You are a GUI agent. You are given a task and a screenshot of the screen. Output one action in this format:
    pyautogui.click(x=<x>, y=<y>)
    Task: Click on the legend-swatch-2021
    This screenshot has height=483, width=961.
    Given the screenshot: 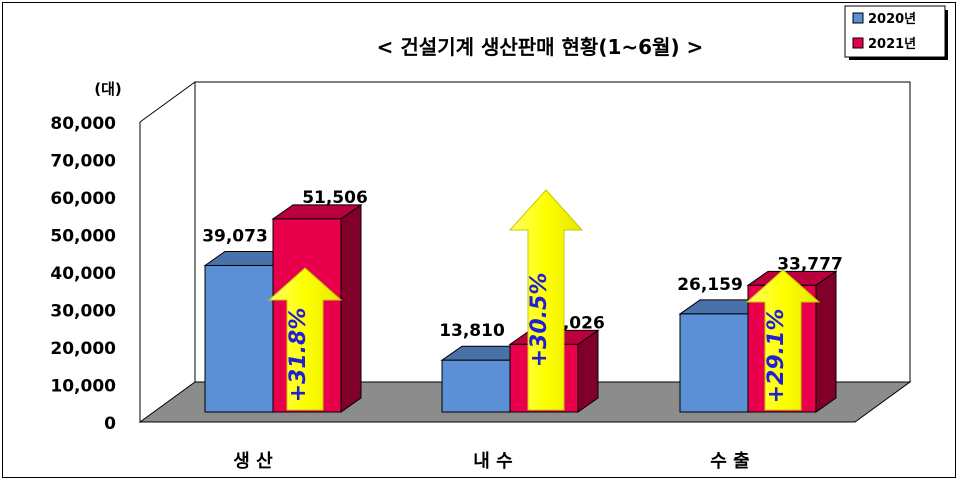 What is the action you would take?
    pyautogui.click(x=858, y=43)
    